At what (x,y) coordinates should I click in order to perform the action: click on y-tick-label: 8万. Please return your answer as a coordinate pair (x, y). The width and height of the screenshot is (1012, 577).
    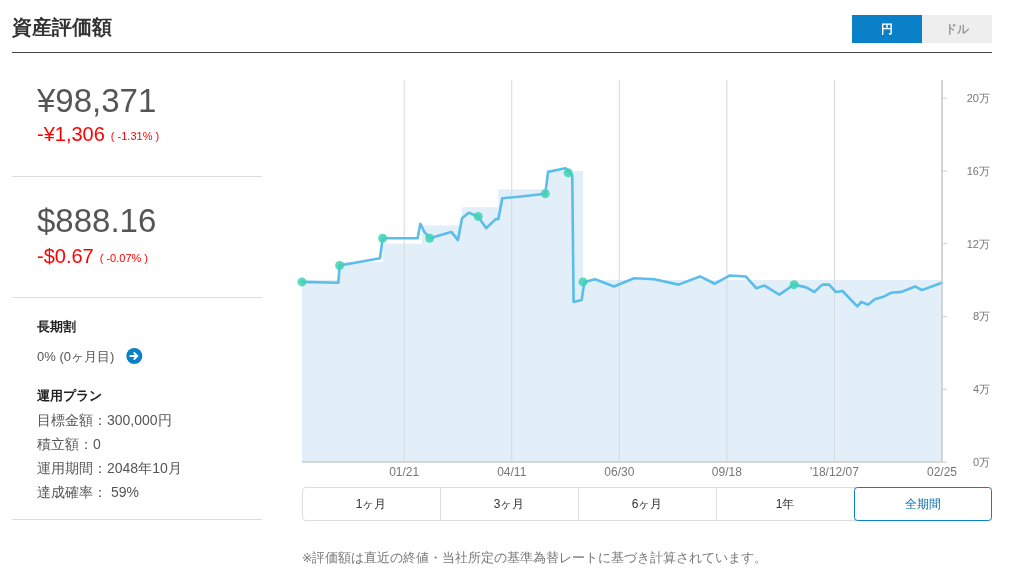
    Looking at the image, I should click on (981, 316).